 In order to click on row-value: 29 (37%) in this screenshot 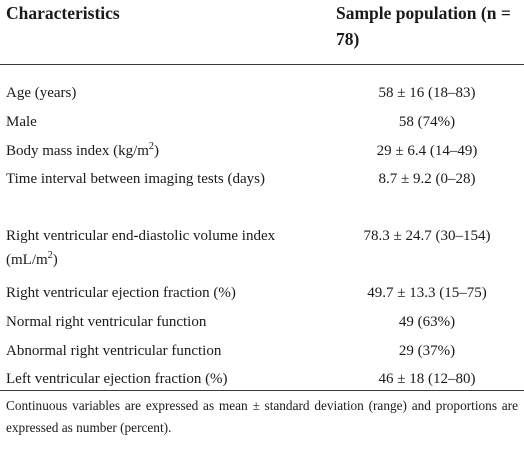, I will do `click(427, 351)`.